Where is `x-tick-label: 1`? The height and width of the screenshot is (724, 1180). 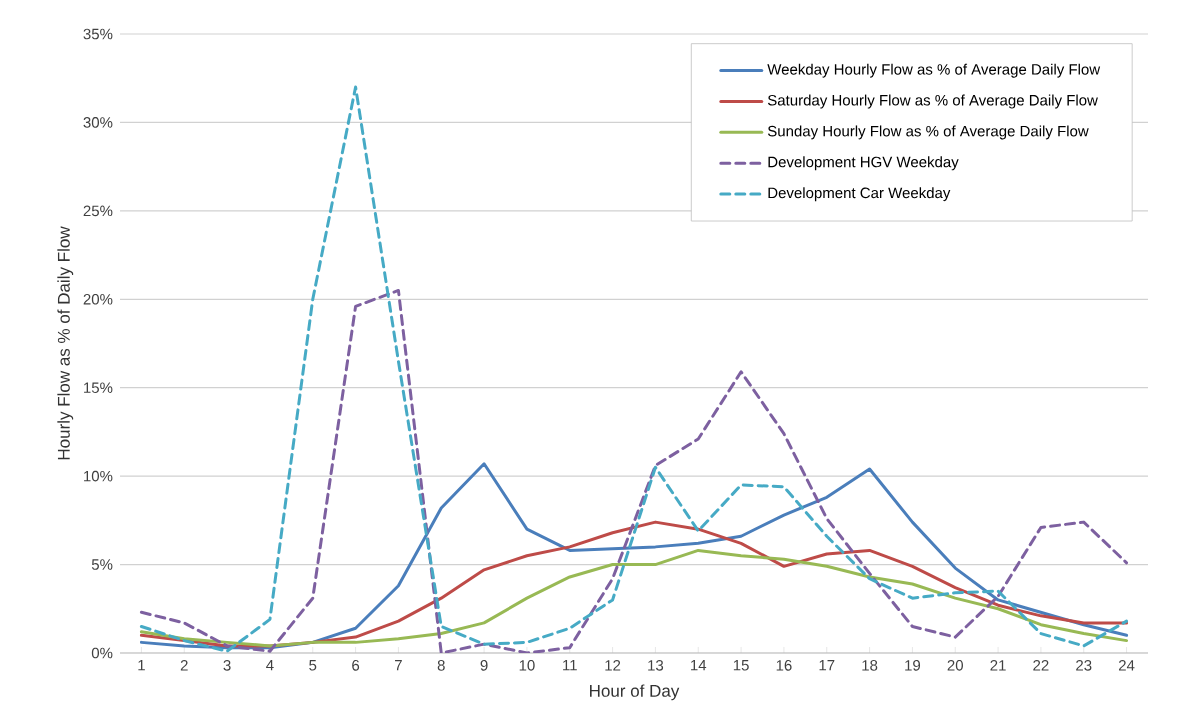 x-tick-label: 1 is located at coordinates (141, 665).